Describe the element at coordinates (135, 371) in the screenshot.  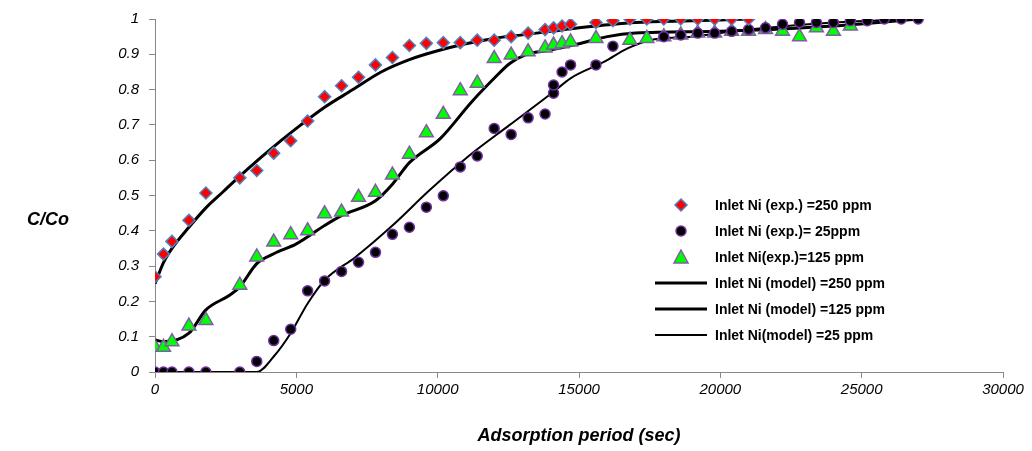
I see `y-tick-label: 0` at that location.